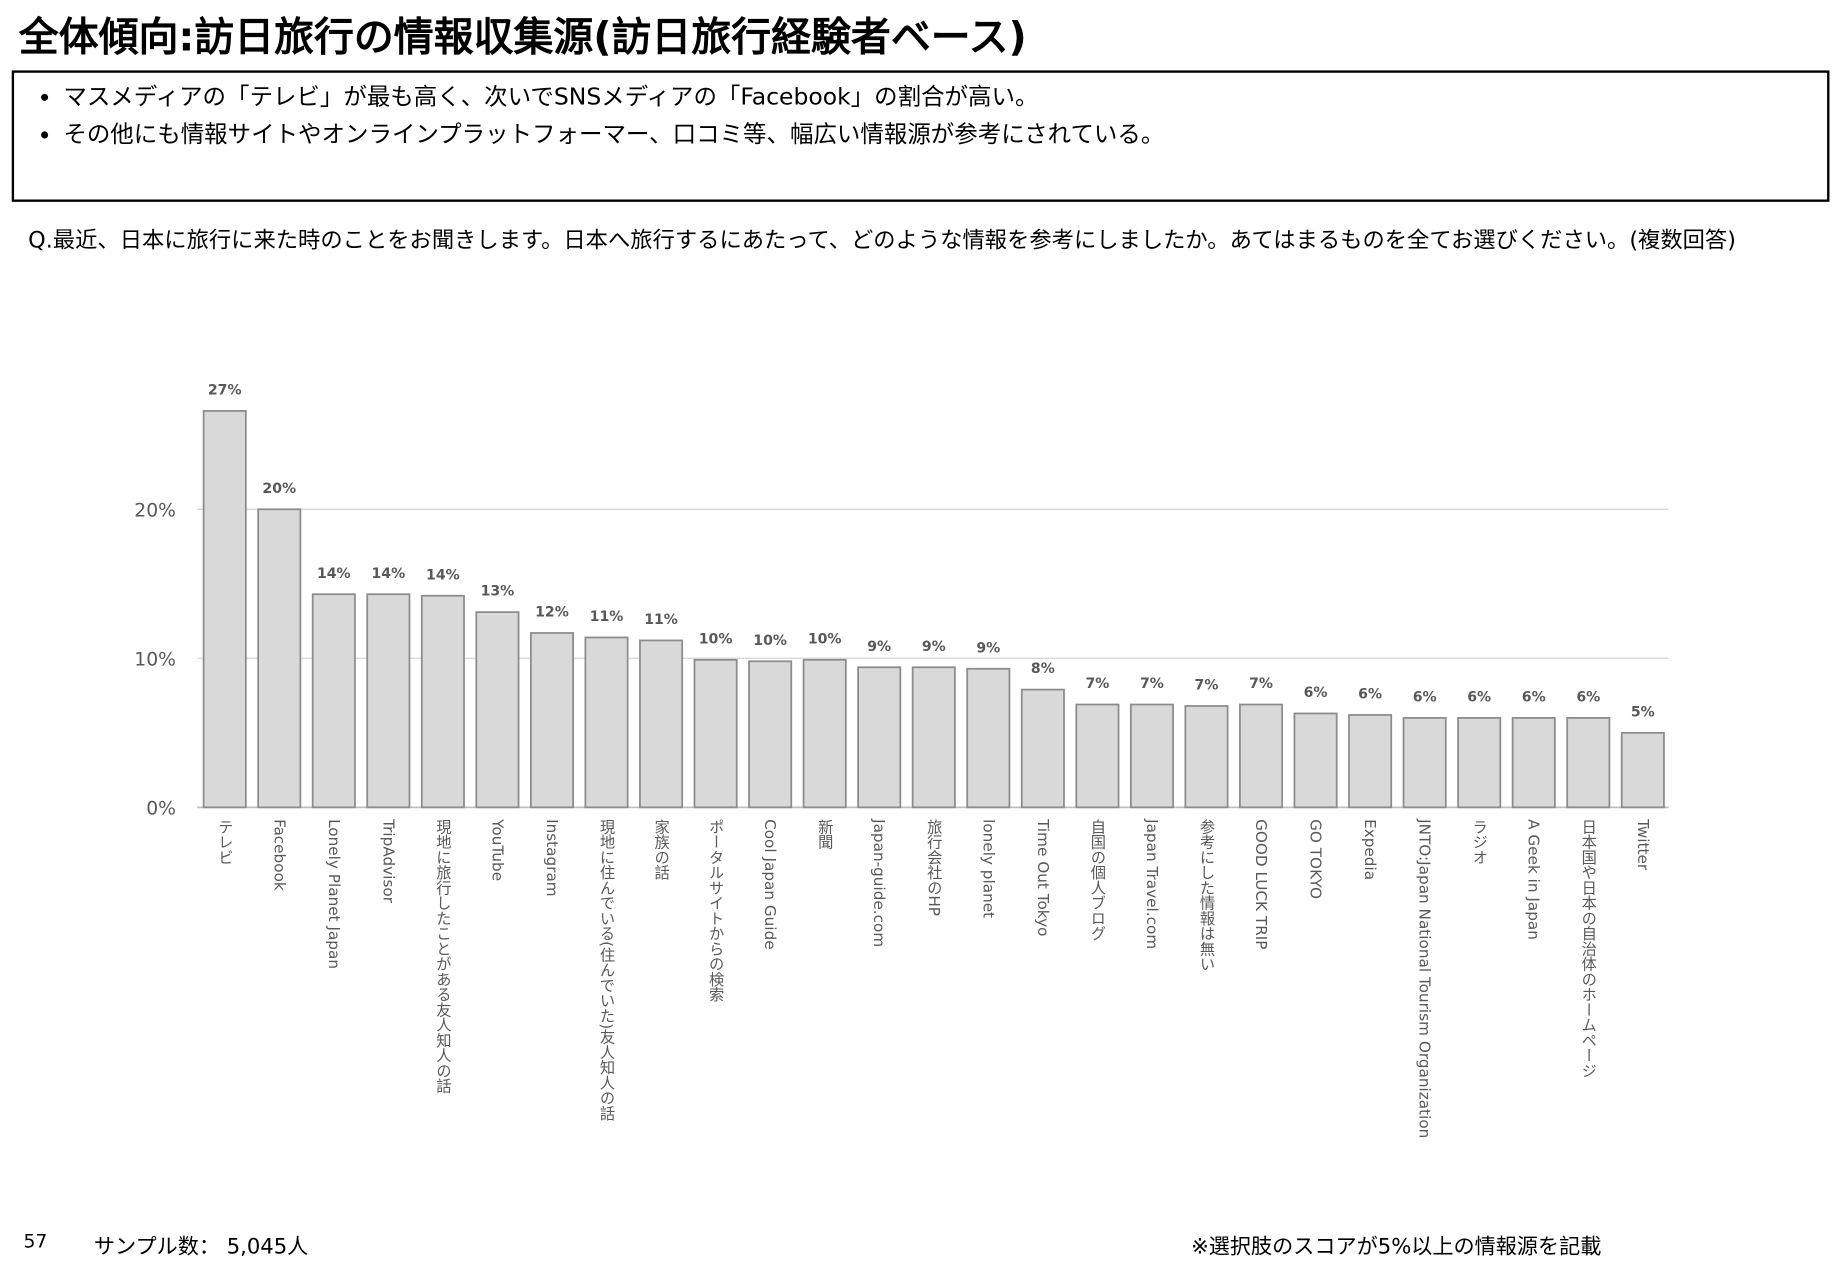 This screenshot has height=1272, width=1840. What do you see at coordinates (279, 855) in the screenshot?
I see `x-tick-label: Facebook` at bounding box center [279, 855].